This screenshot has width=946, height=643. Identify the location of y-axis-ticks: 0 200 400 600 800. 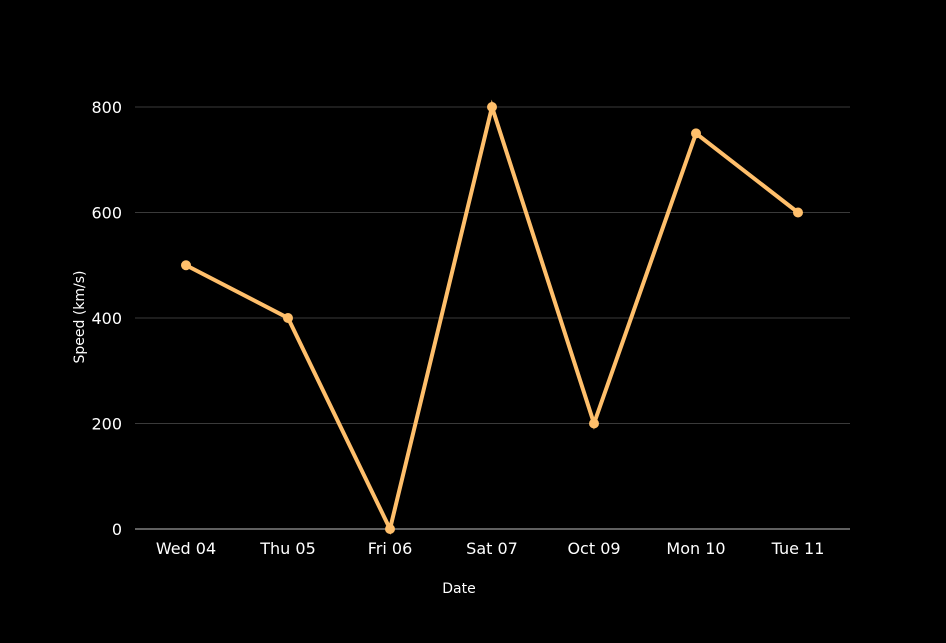
(106, 318).